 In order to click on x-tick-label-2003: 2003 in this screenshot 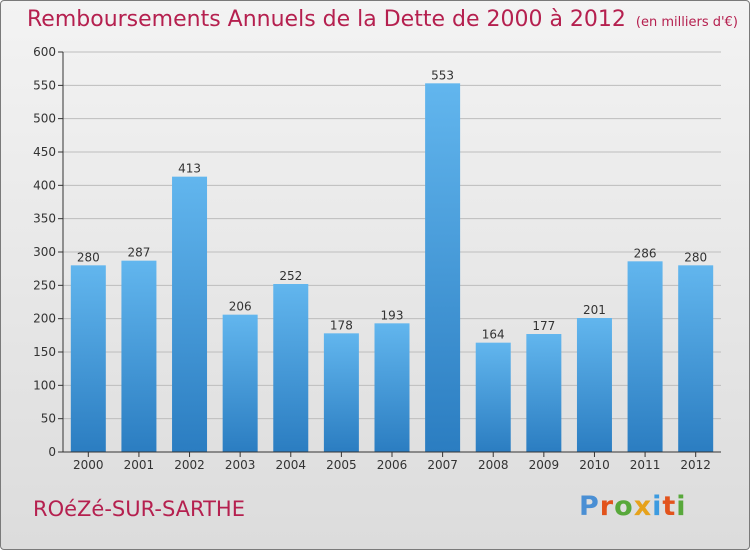, I will do `click(240, 465)`.